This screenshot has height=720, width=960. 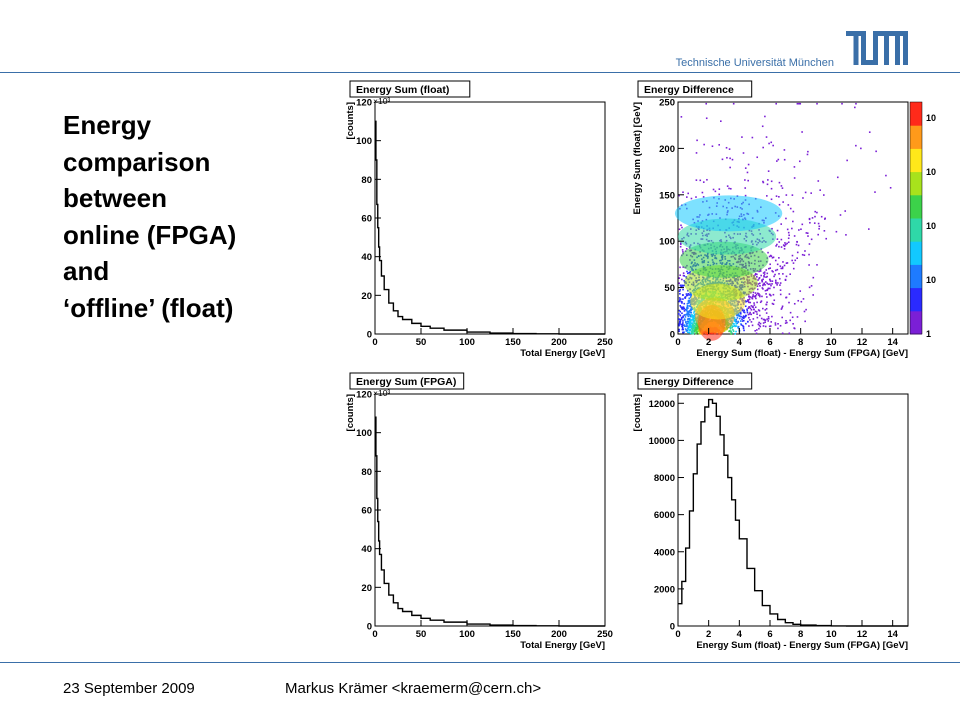 What do you see at coordinates (916, 322) in the screenshot?
I see `colorbar-segment` at bounding box center [916, 322].